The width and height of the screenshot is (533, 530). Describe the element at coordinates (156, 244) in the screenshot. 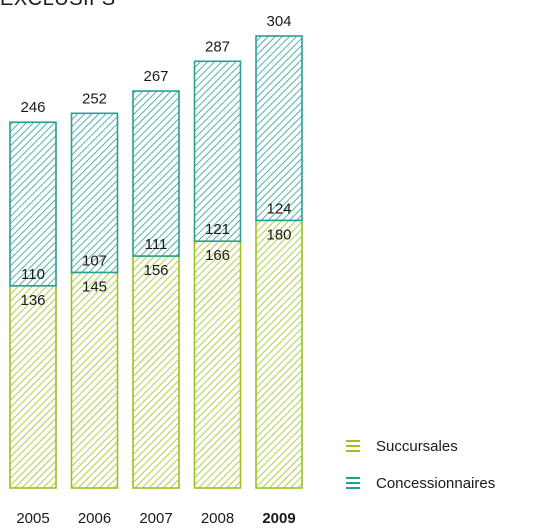

I see `value-label-concessionnaires-2007: 111` at that location.